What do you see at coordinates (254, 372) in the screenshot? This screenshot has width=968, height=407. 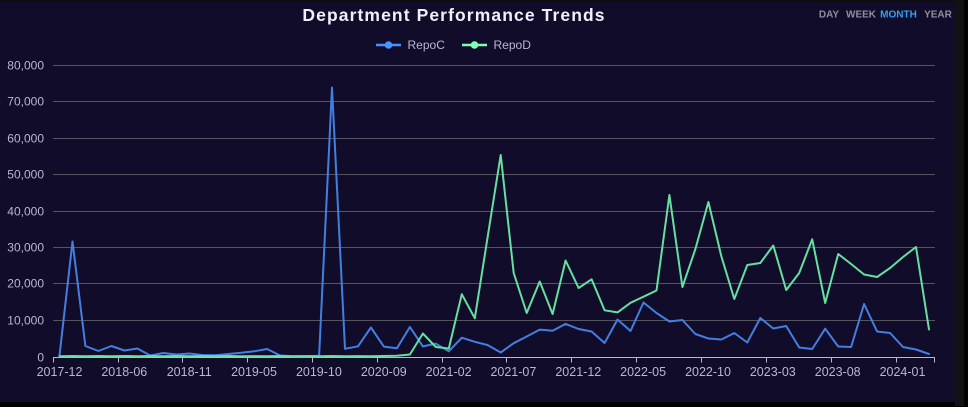 I see `svg-text: 2019-05` at bounding box center [254, 372].